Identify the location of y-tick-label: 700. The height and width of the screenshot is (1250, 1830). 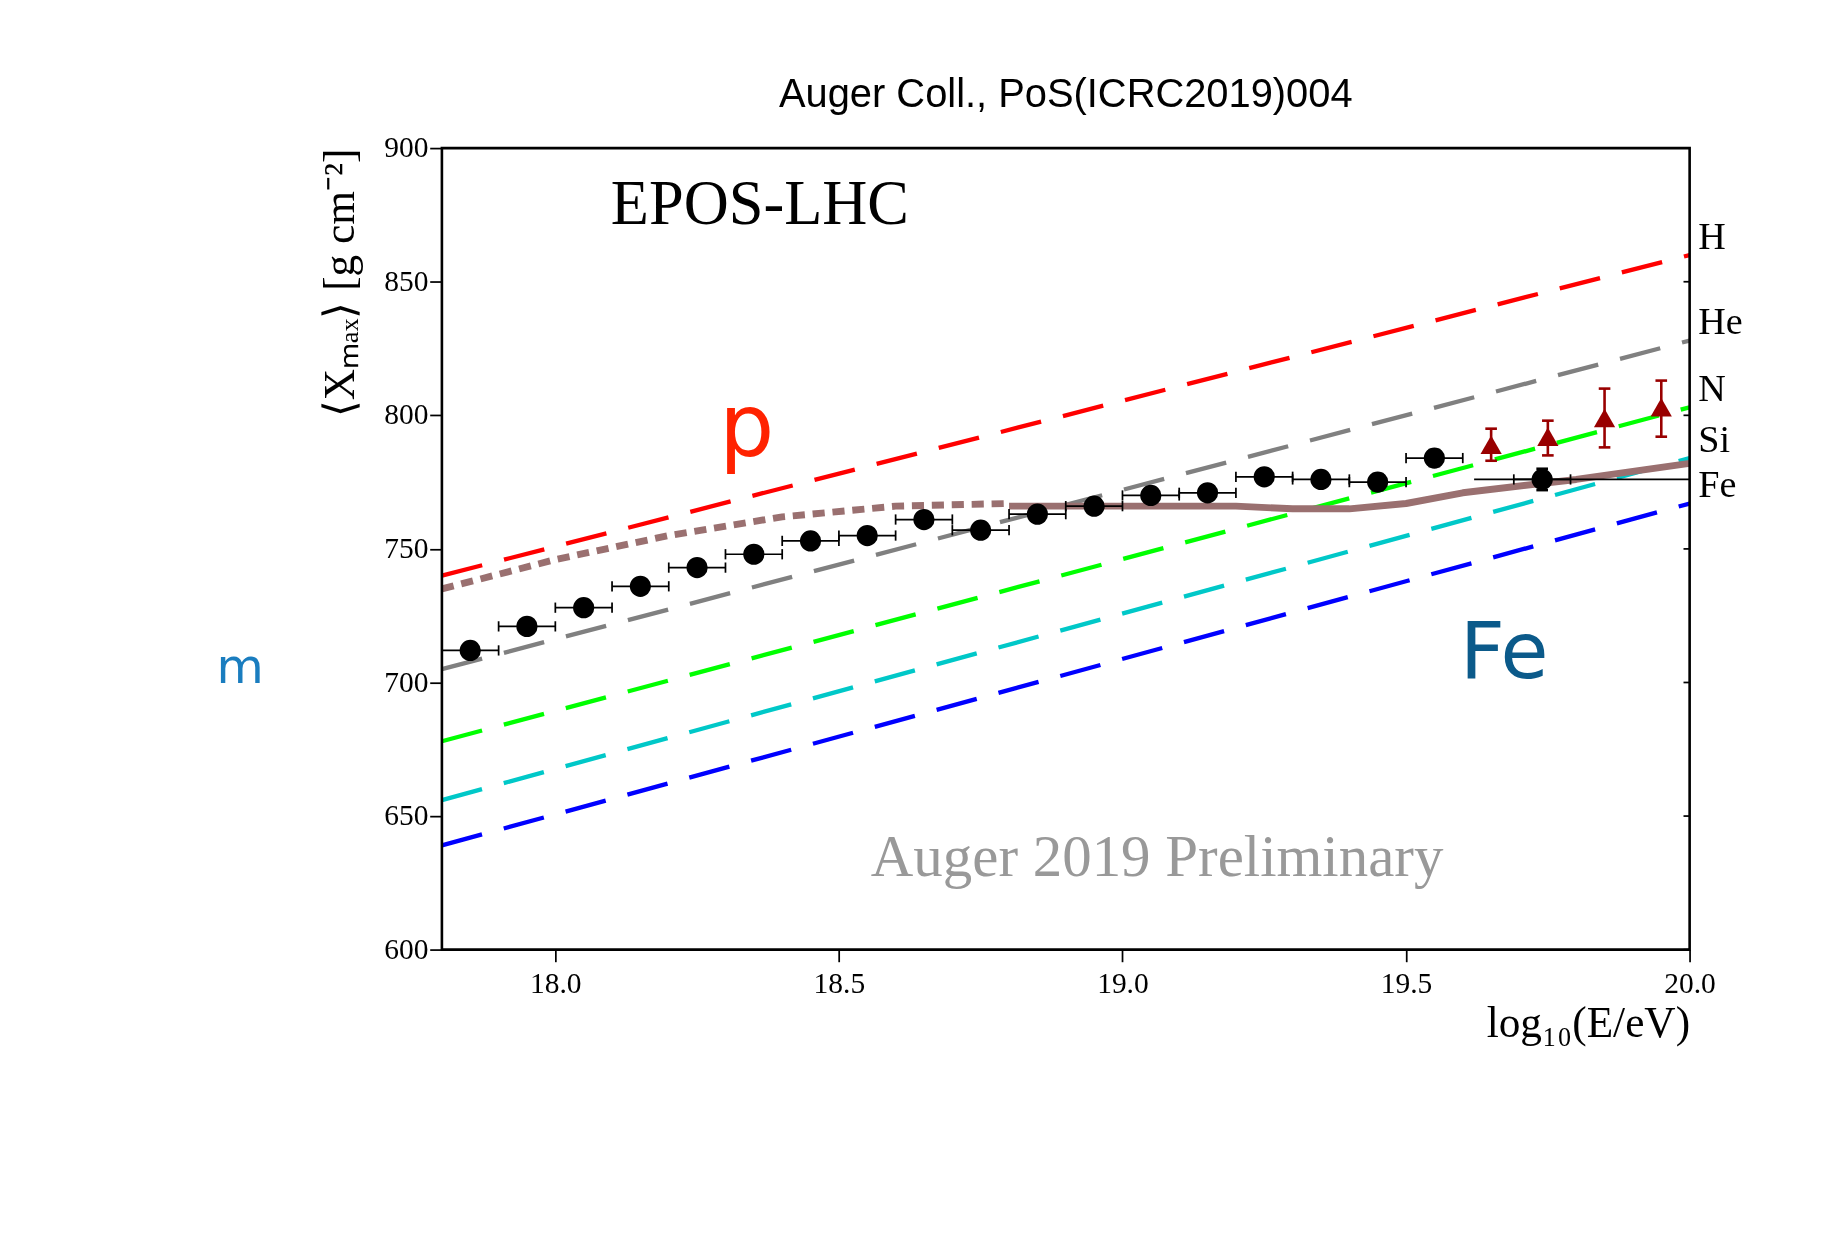
(406, 681).